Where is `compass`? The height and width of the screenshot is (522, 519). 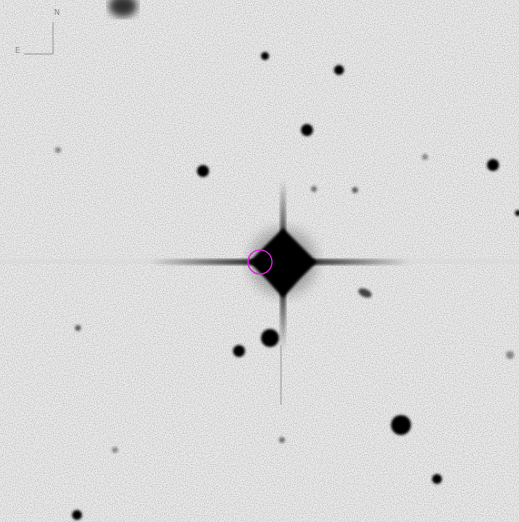
compass is located at coordinates (39, 38).